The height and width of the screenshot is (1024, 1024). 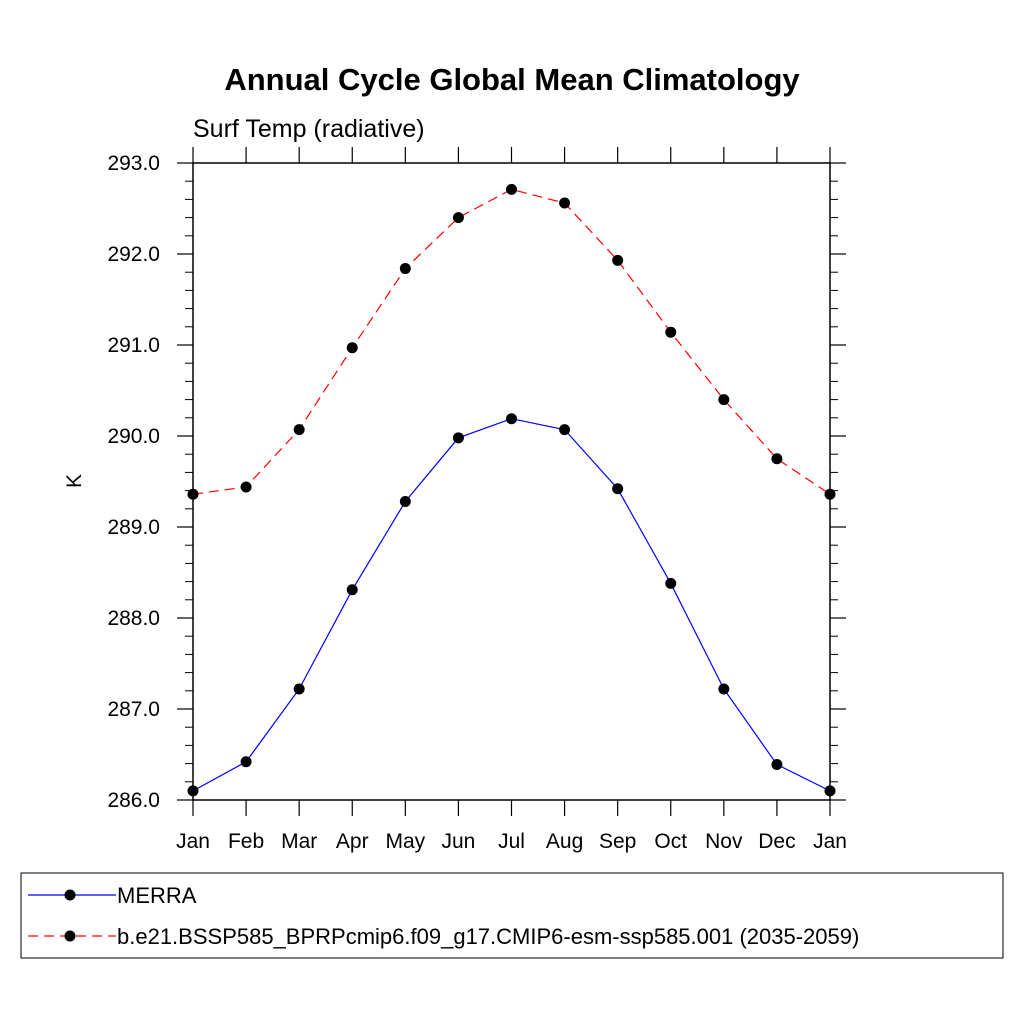 I want to click on y-axis-label: K, so click(x=74, y=481).